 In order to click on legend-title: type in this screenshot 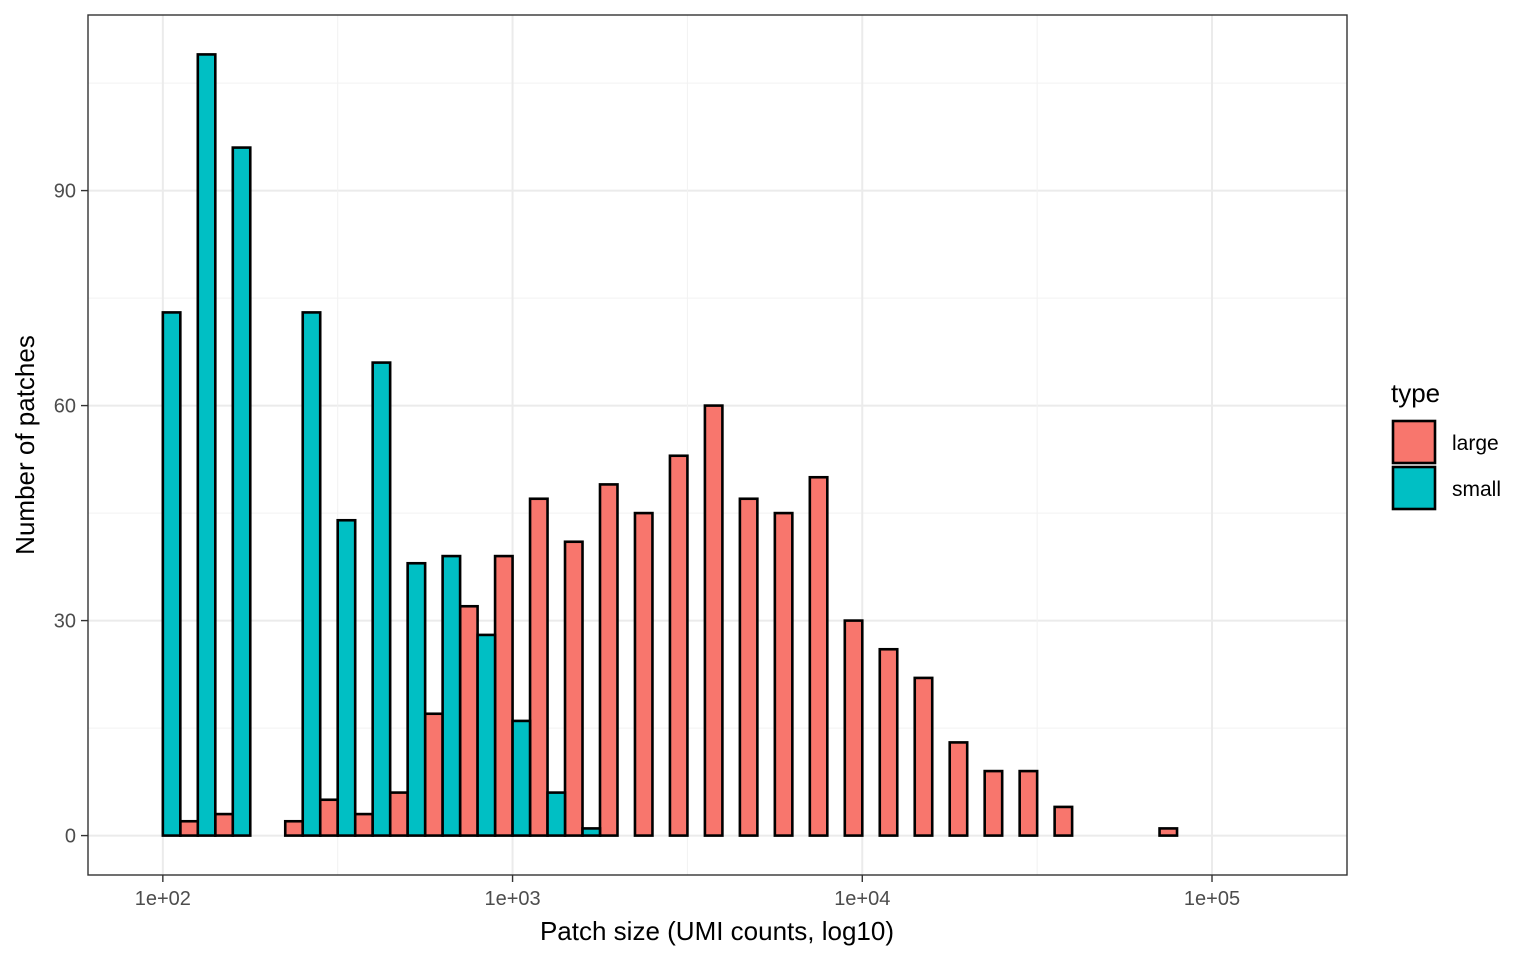, I will do `click(1415, 393)`.